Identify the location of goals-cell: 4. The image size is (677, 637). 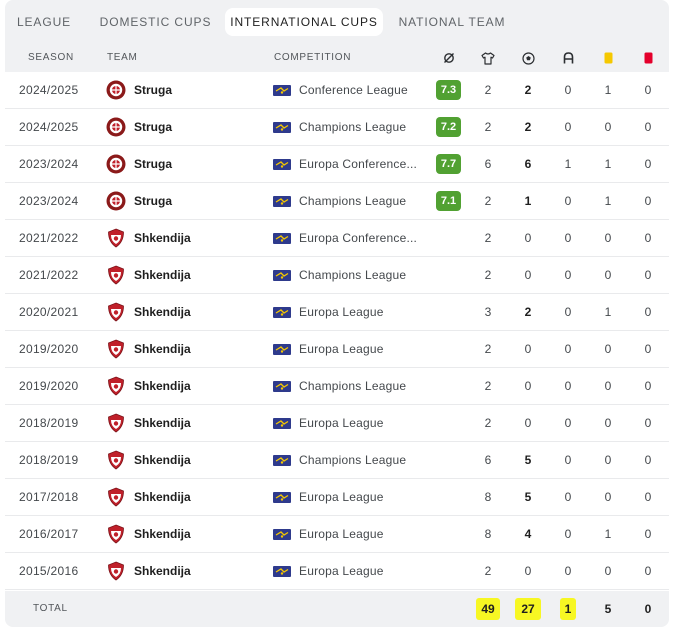
(528, 534).